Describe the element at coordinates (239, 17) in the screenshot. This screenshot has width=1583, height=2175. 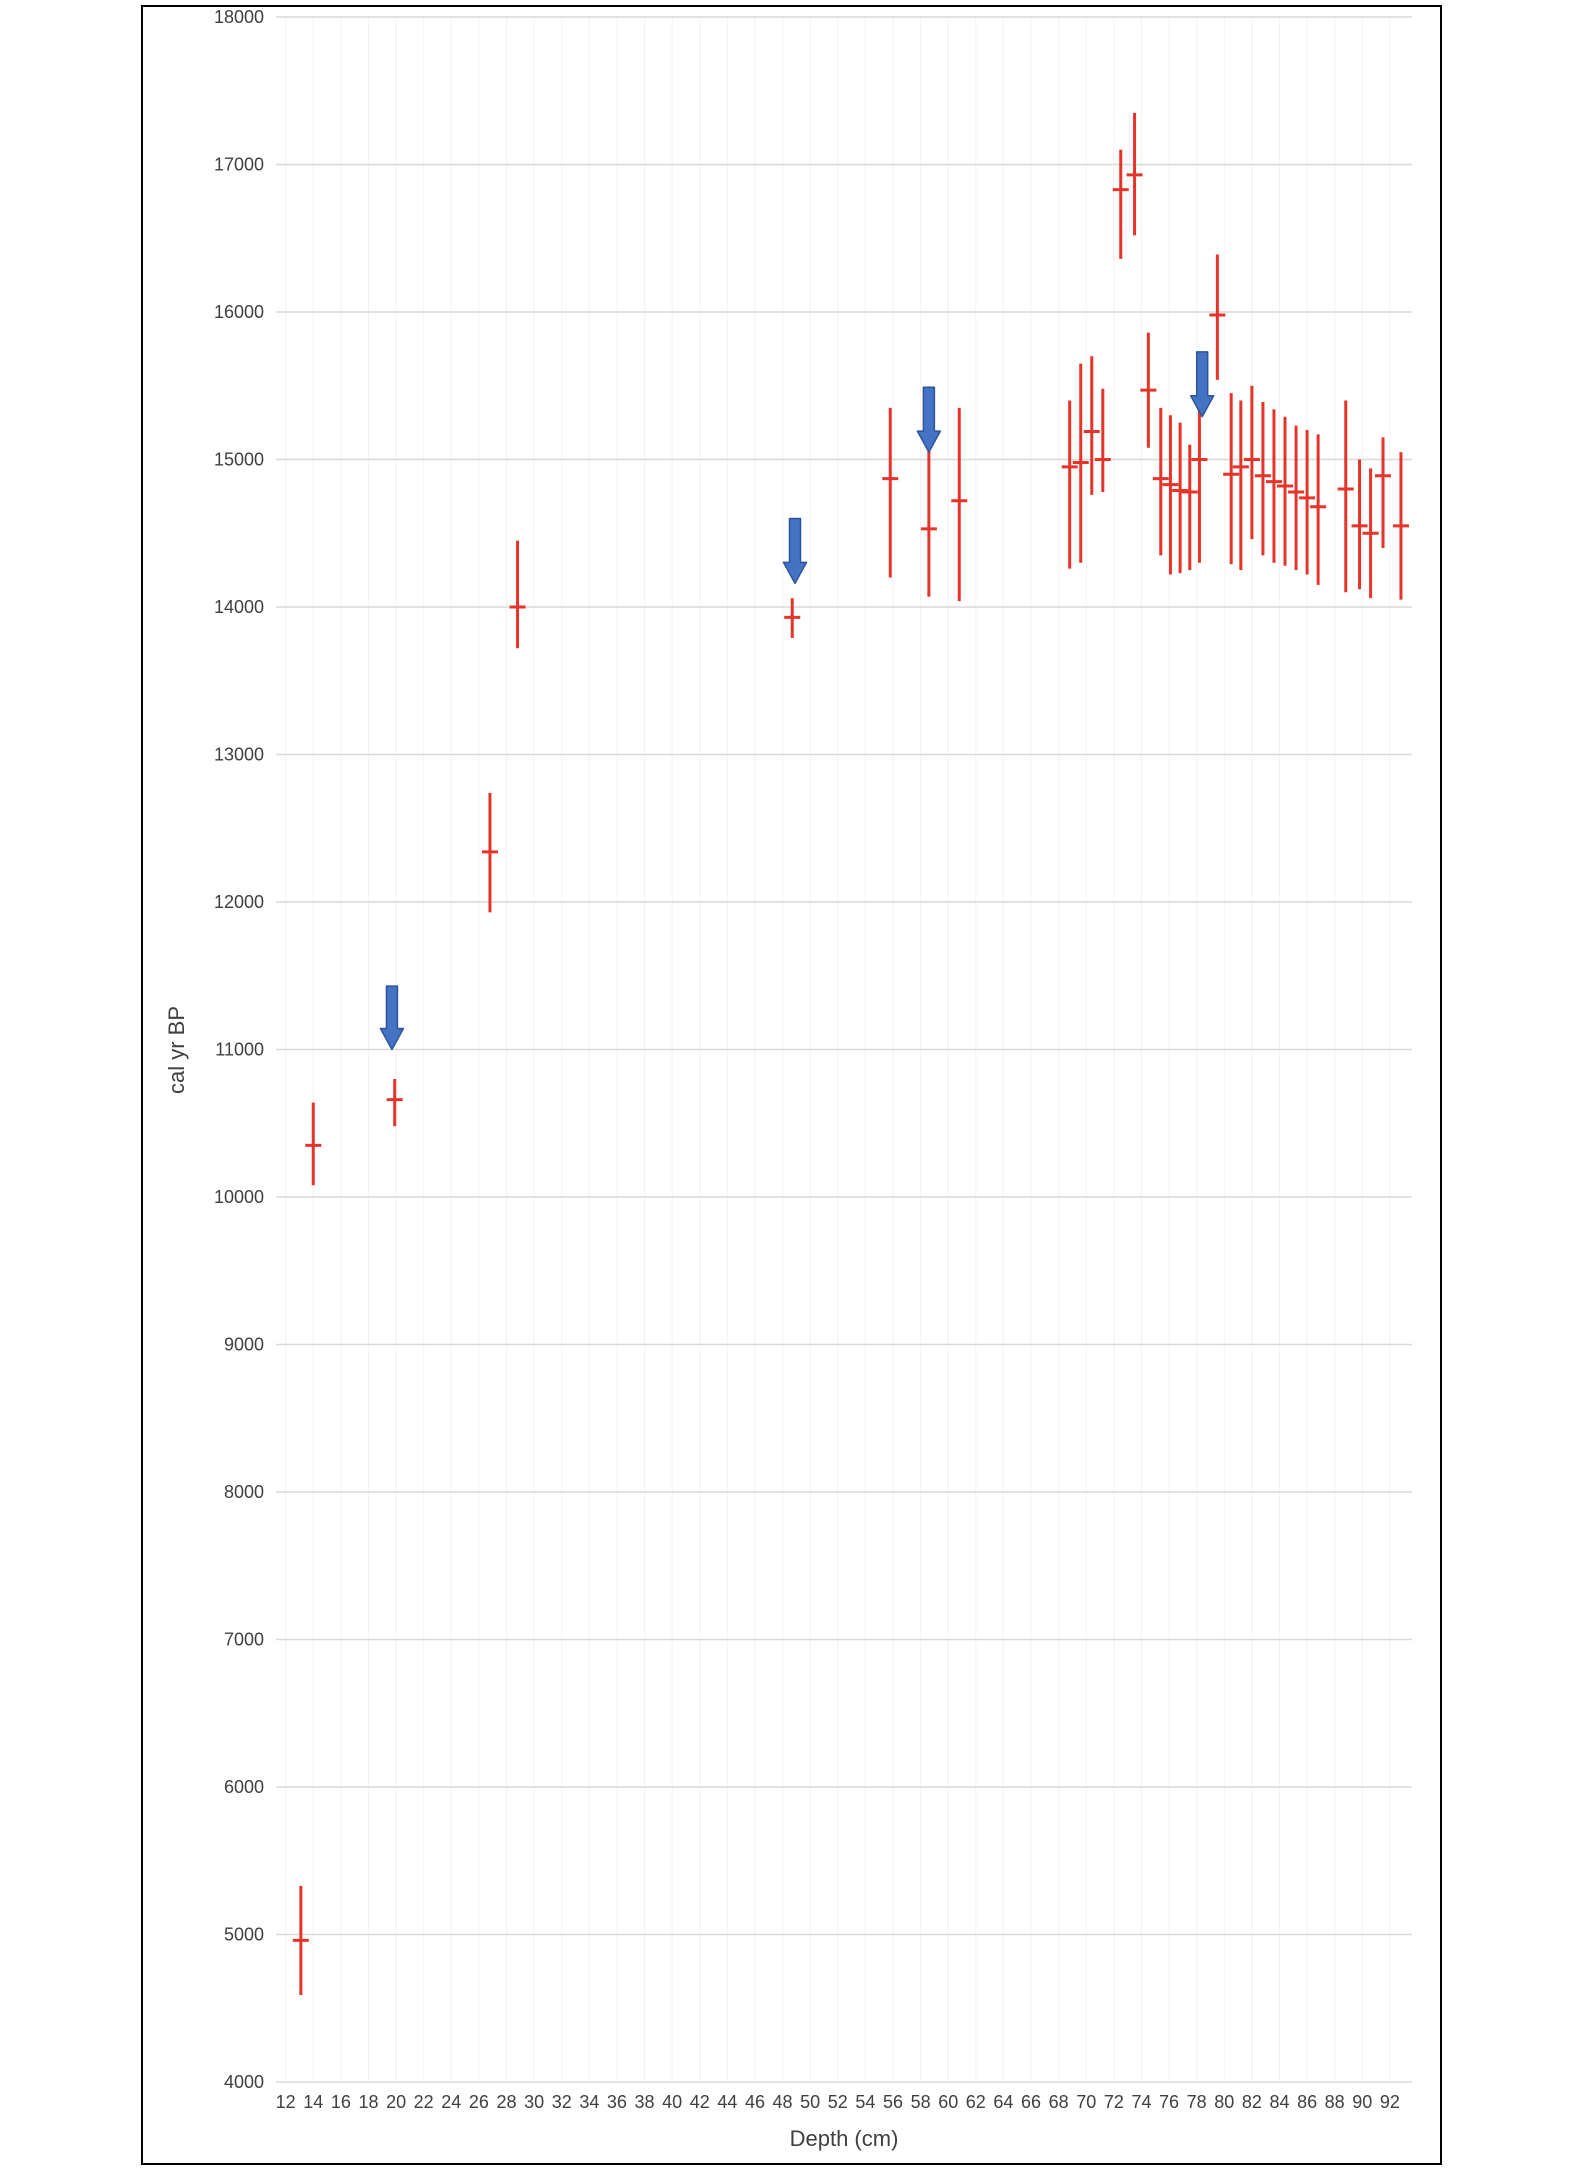
I see `y-tick-label: 18000` at that location.